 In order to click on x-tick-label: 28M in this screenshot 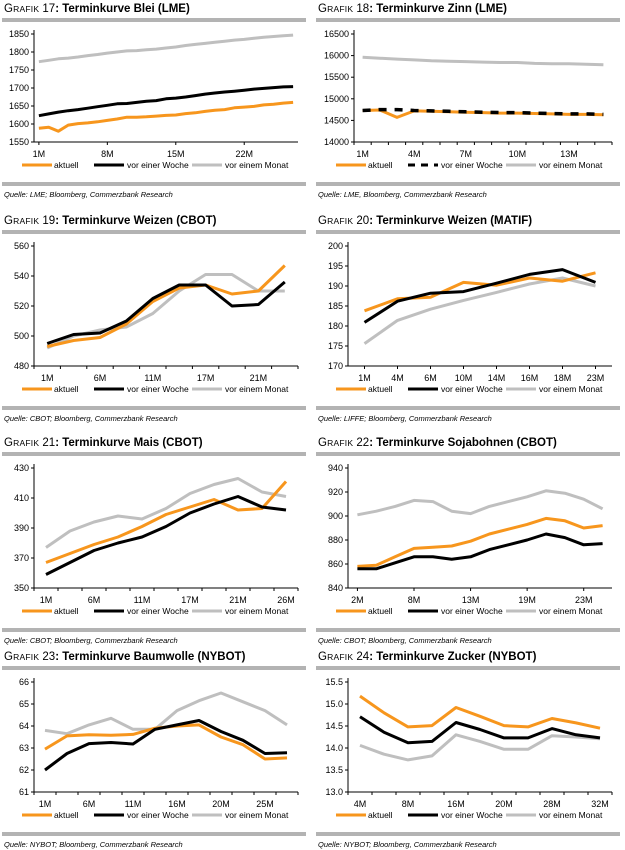, I will do `click(552, 804)`.